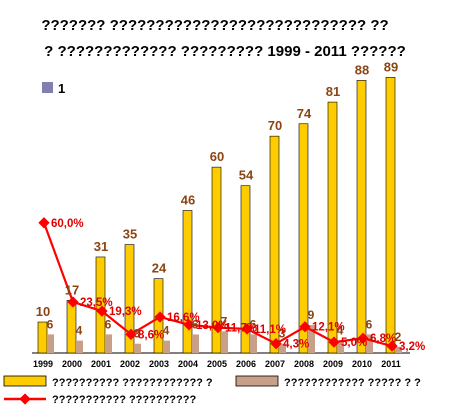  I want to click on label-gold-2008: 74, so click(304, 113).